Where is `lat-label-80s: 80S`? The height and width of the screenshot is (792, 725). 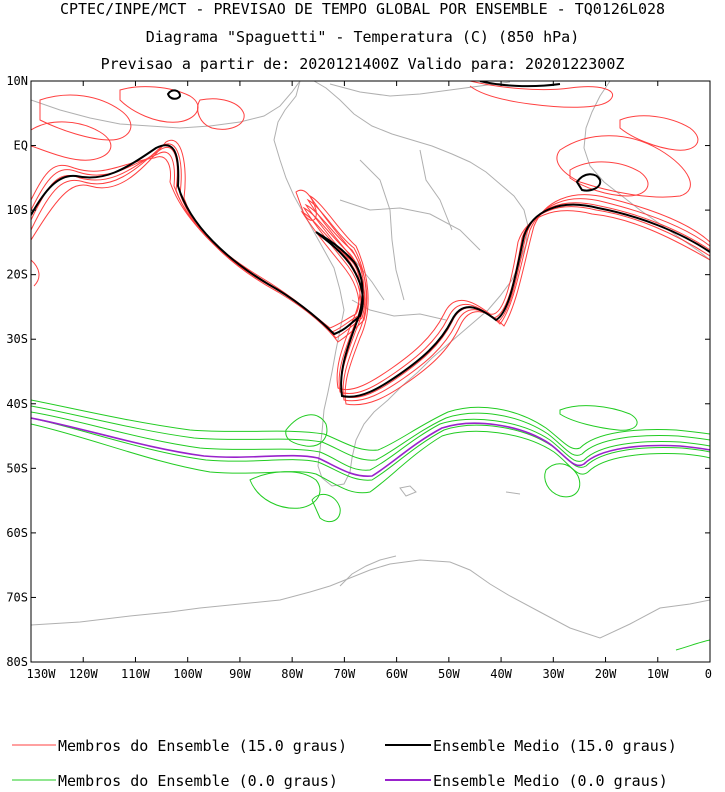
lat-label-80s: 80S is located at coordinates (17, 662).